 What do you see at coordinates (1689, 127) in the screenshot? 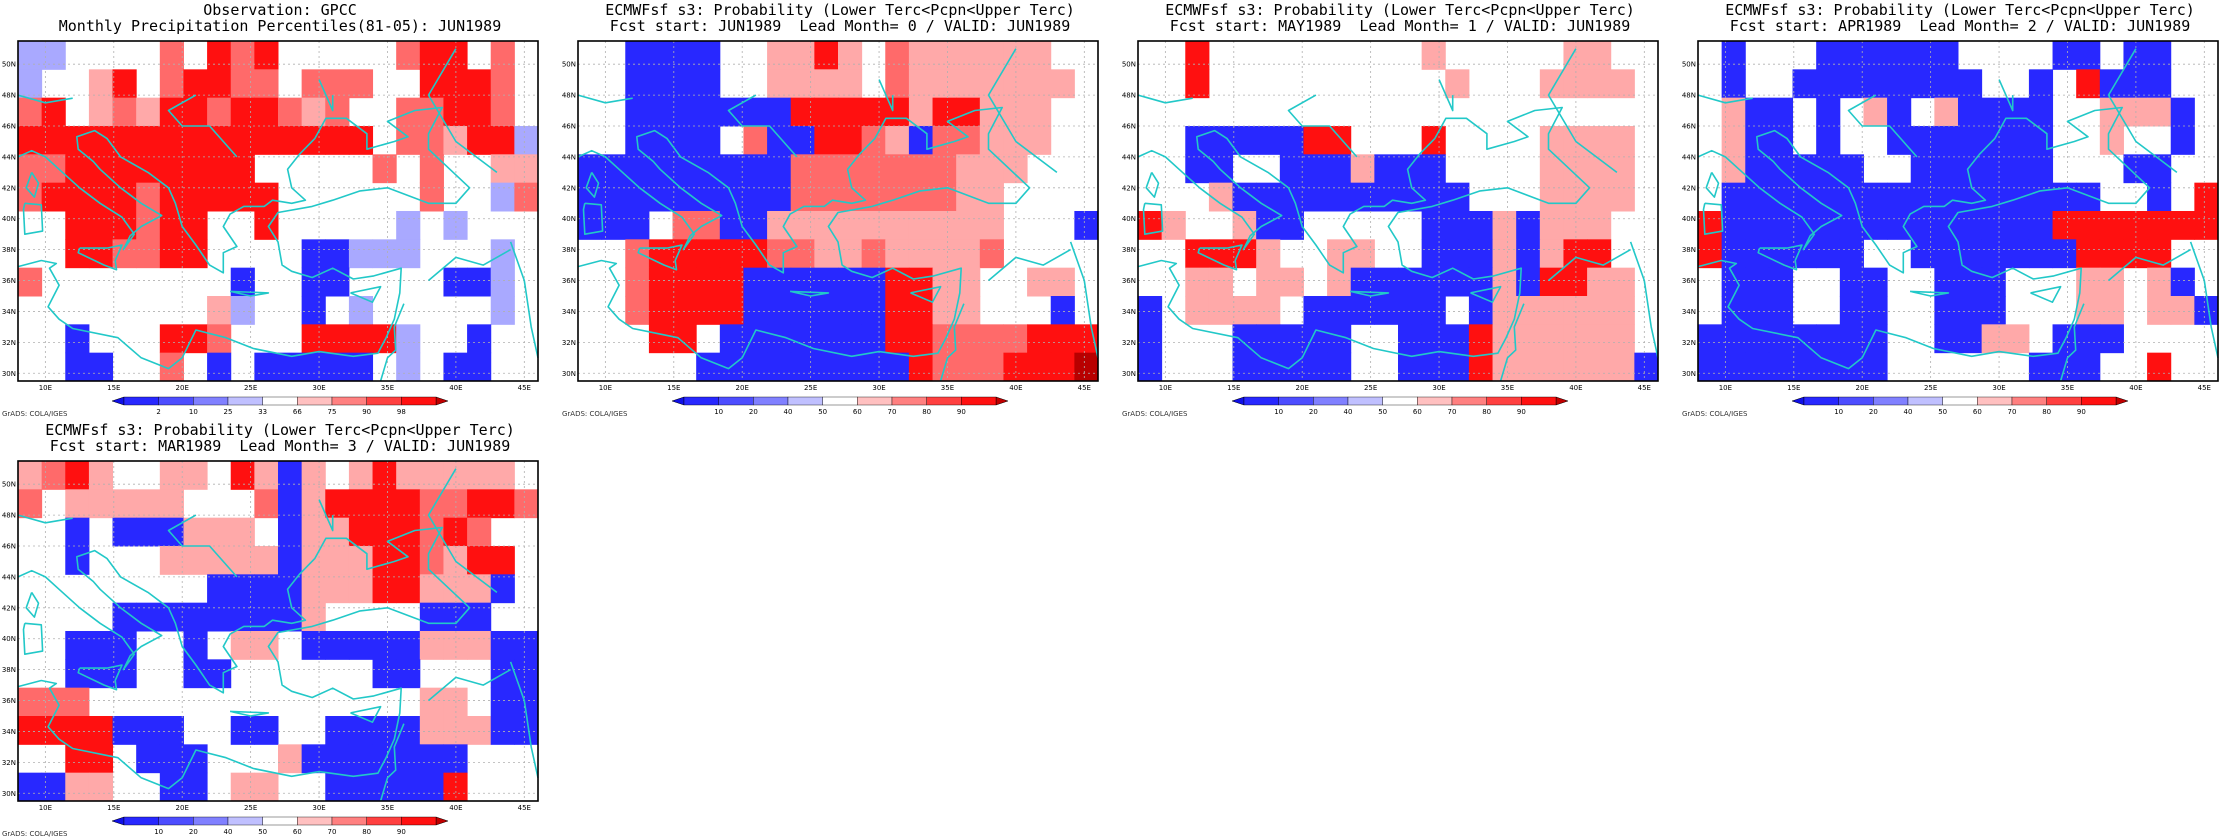
I see `lat-tick-label: 46N` at bounding box center [1689, 127].